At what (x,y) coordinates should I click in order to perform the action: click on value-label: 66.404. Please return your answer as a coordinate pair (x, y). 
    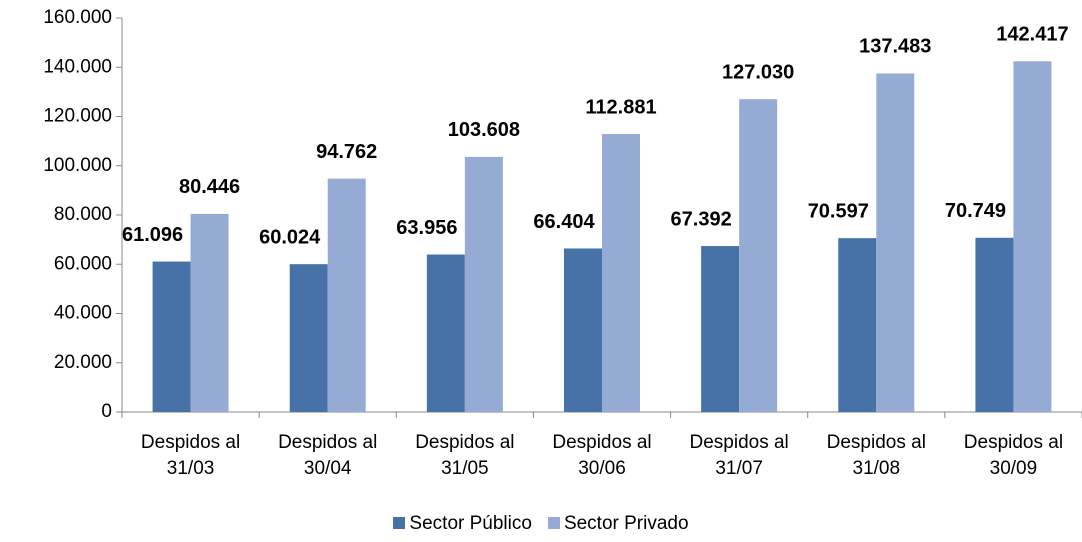
    Looking at the image, I should click on (564, 222).